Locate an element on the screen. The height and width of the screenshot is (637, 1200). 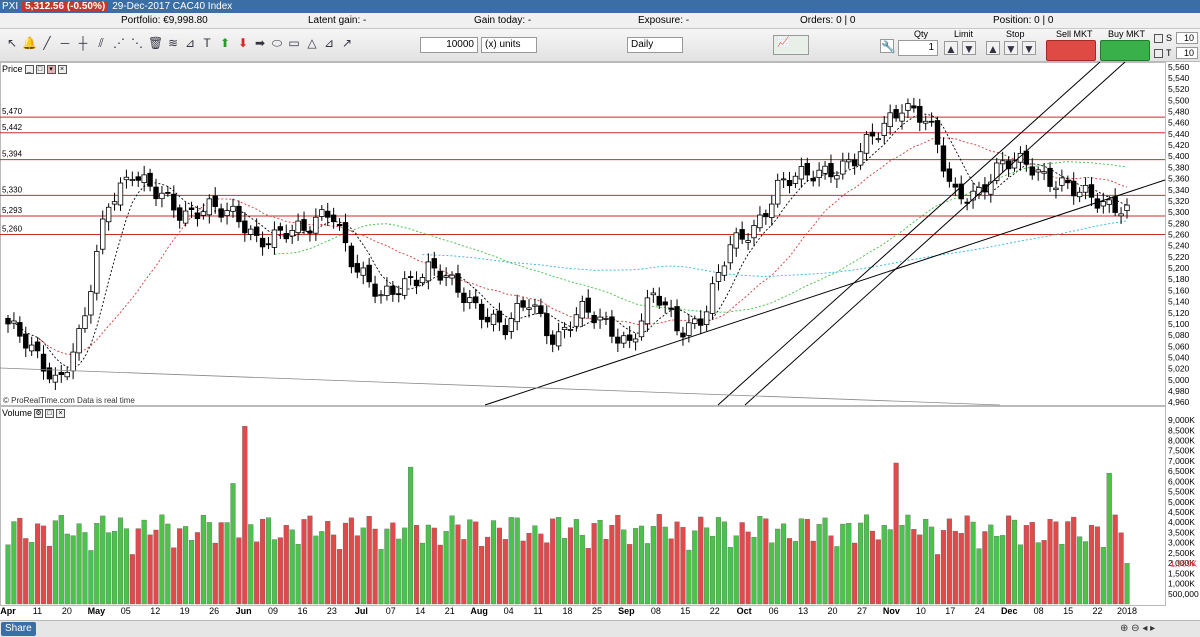
text-icon: T is located at coordinates (207, 43).